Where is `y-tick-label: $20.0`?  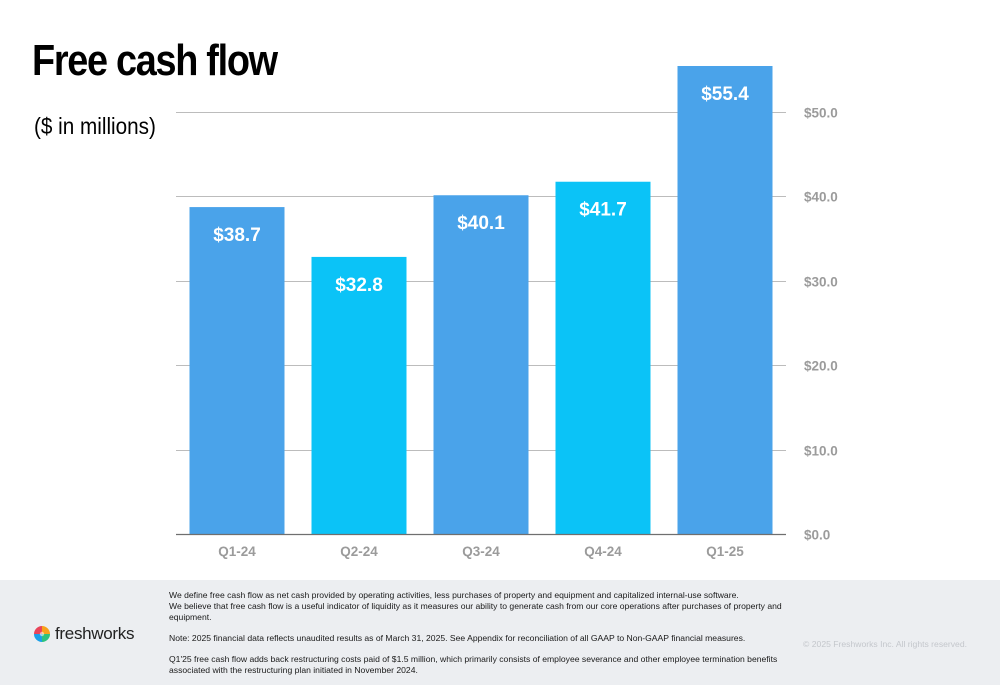
y-tick-label: $20.0 is located at coordinates (821, 366).